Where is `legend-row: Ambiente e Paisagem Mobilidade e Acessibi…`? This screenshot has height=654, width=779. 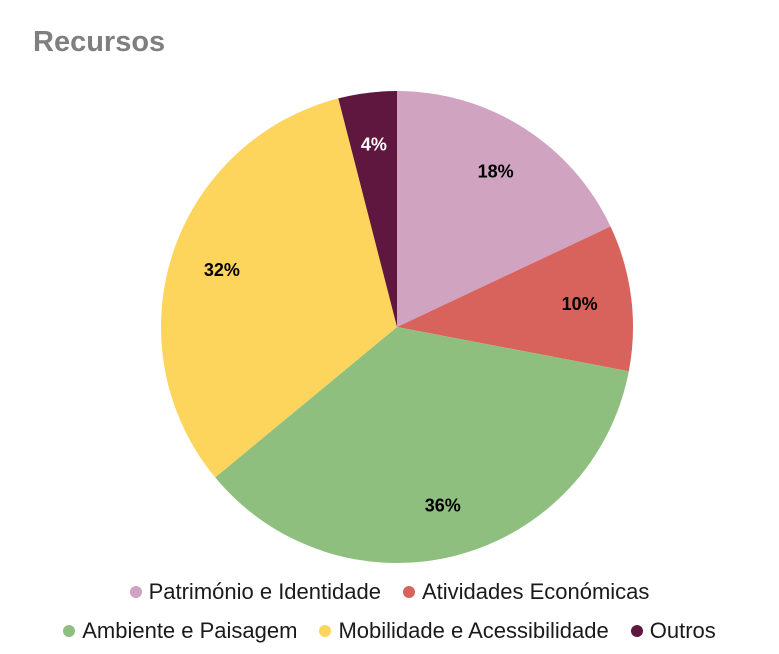
legend-row: Ambiente e Paisagem Mobilidade e Acessibi… is located at coordinates (389, 630).